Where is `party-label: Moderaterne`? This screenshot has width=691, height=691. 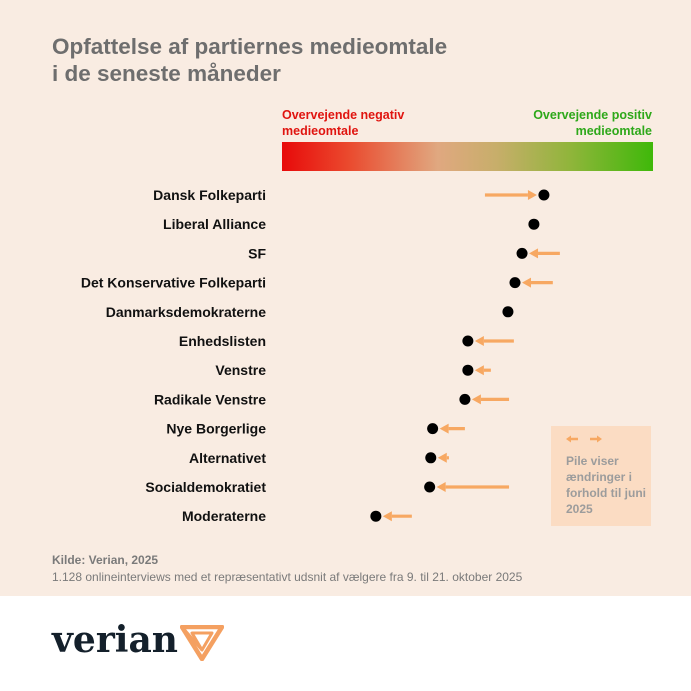 party-label: Moderaterne is located at coordinates (224, 516).